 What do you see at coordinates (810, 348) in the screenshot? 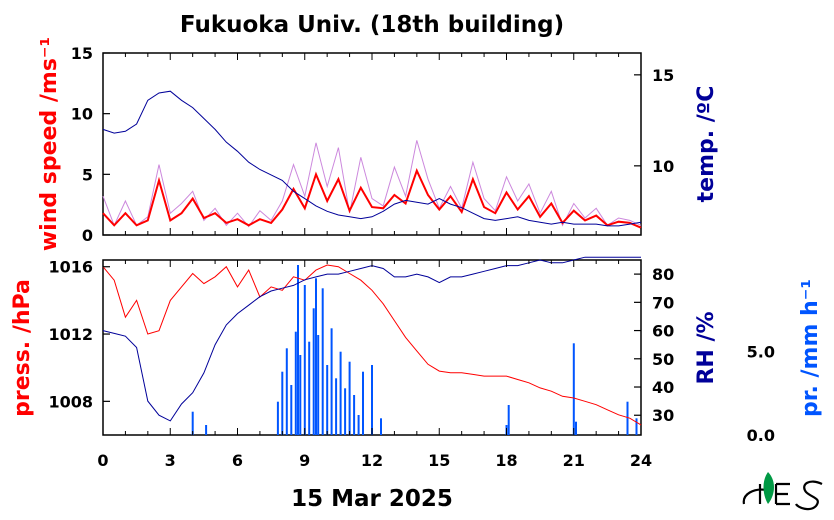
I see `precip-axis-label: pr. /mm h⁻¹` at bounding box center [810, 348].